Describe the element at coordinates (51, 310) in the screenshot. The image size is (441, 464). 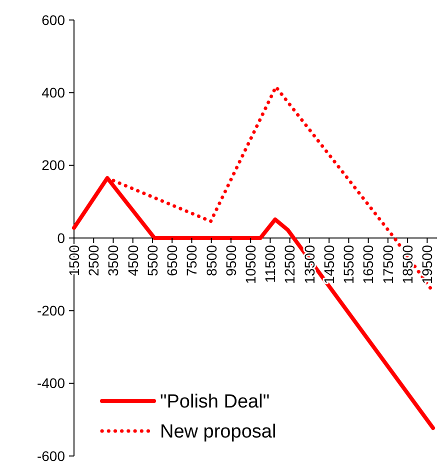
I see `y-tick-label: -200` at that location.